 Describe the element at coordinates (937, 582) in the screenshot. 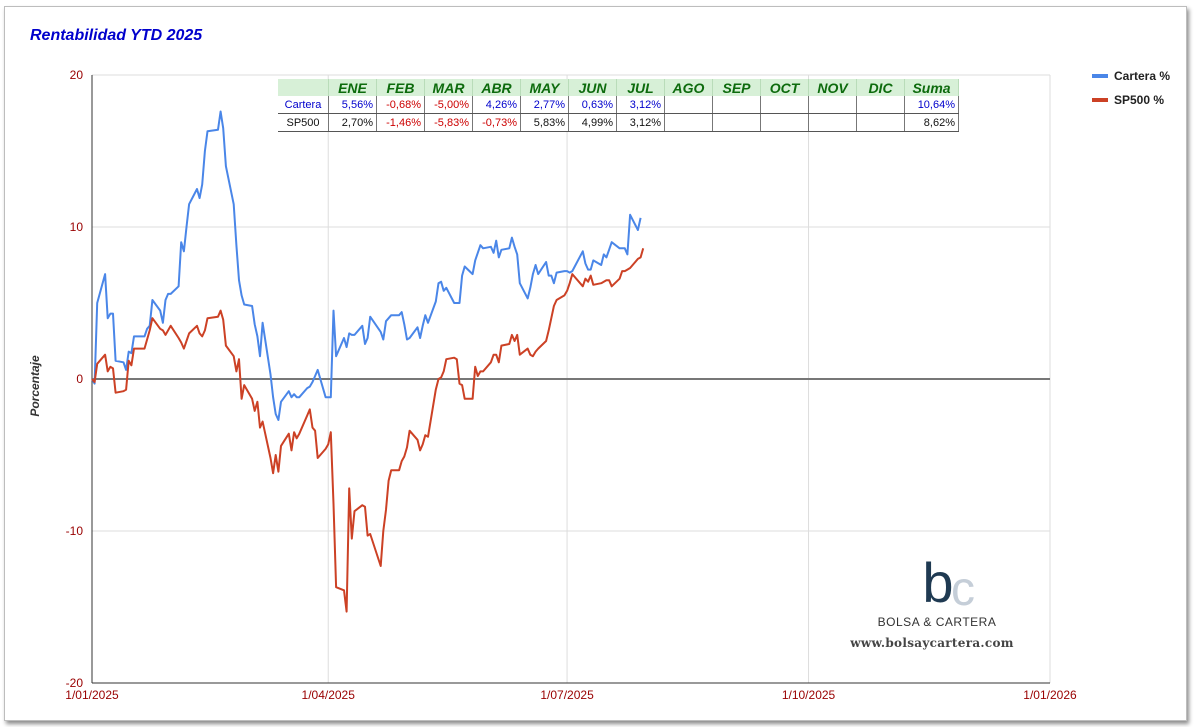

I see `logo-b-glyph: b` at that location.